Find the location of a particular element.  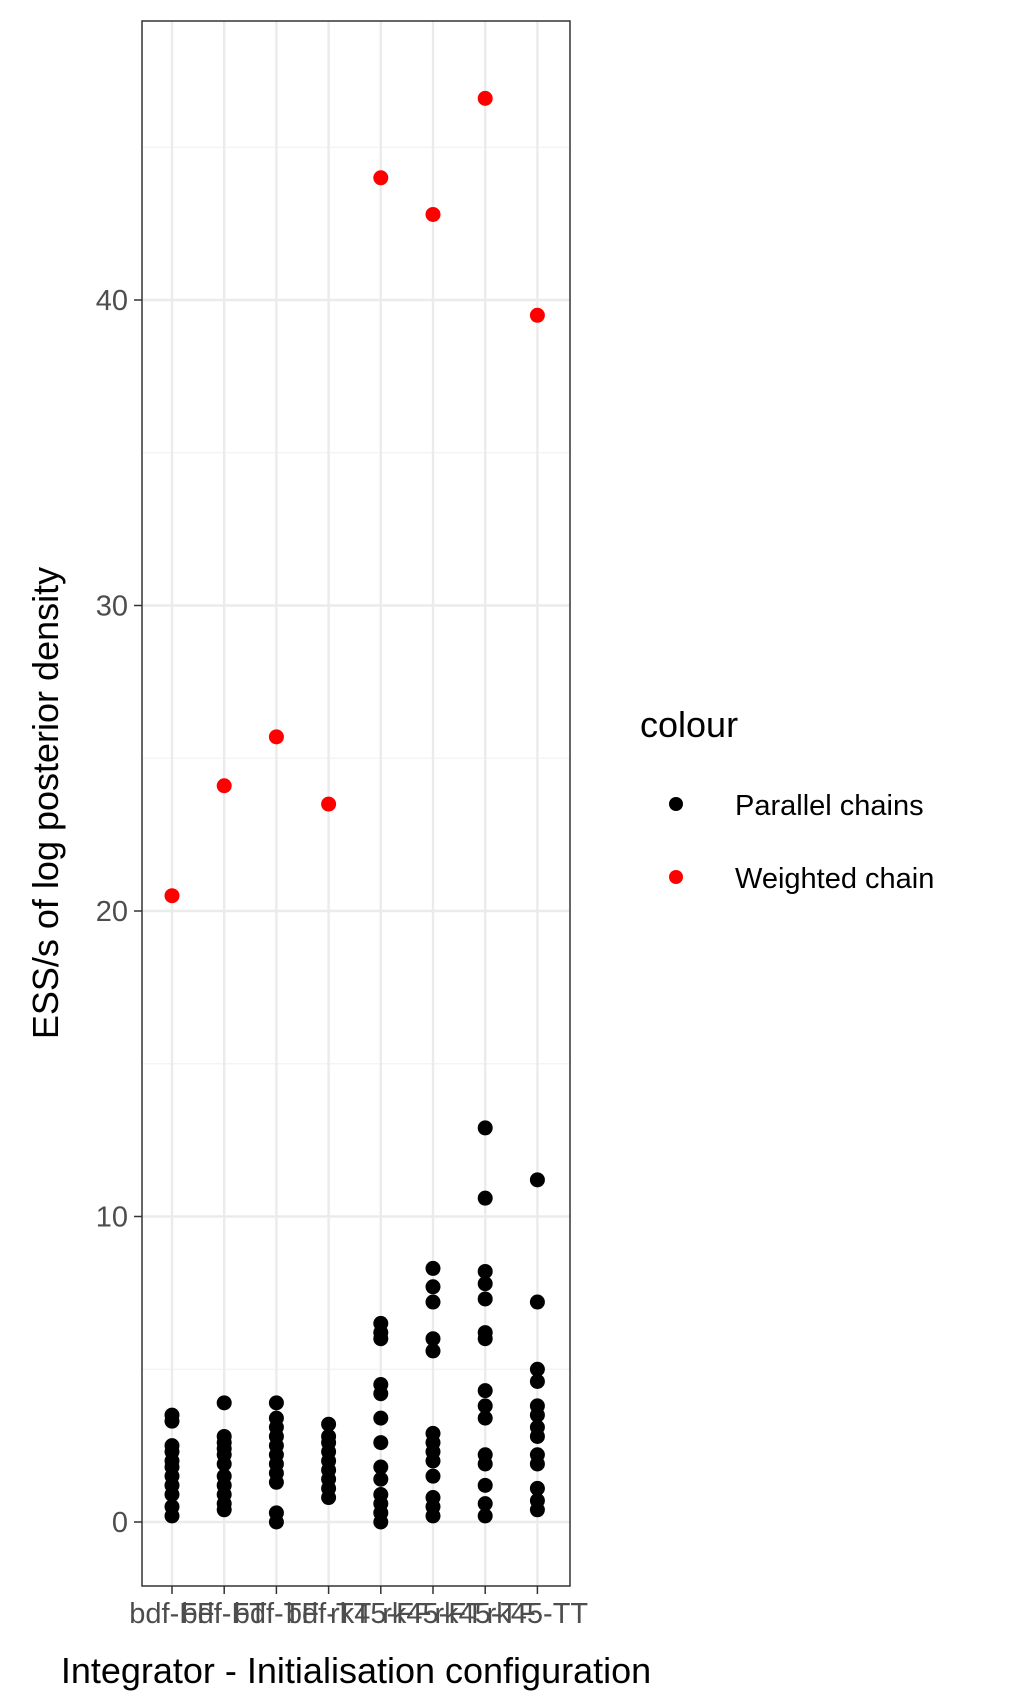

y-tick-label: 30 is located at coordinates (112, 607).